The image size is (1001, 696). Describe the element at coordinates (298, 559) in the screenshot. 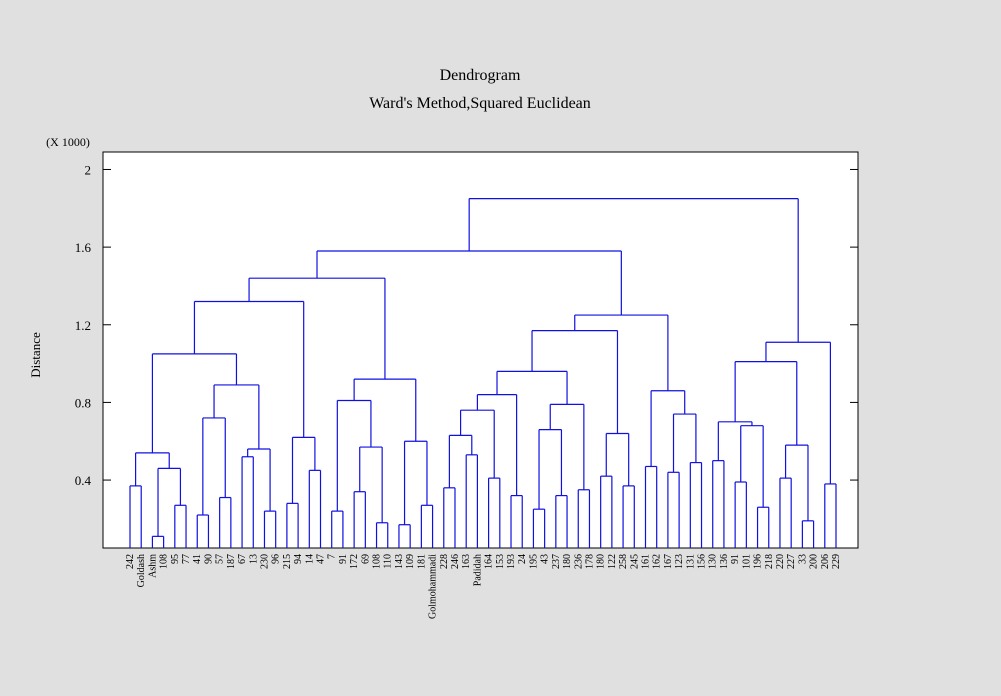

I see `leaf-label: 94` at that location.